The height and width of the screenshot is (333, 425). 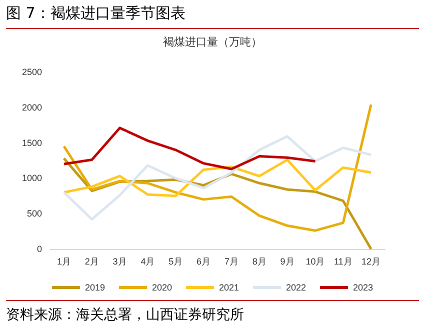 I want to click on chart-subtitle: 褐煤进口量（万吨）, so click(x=212, y=42).